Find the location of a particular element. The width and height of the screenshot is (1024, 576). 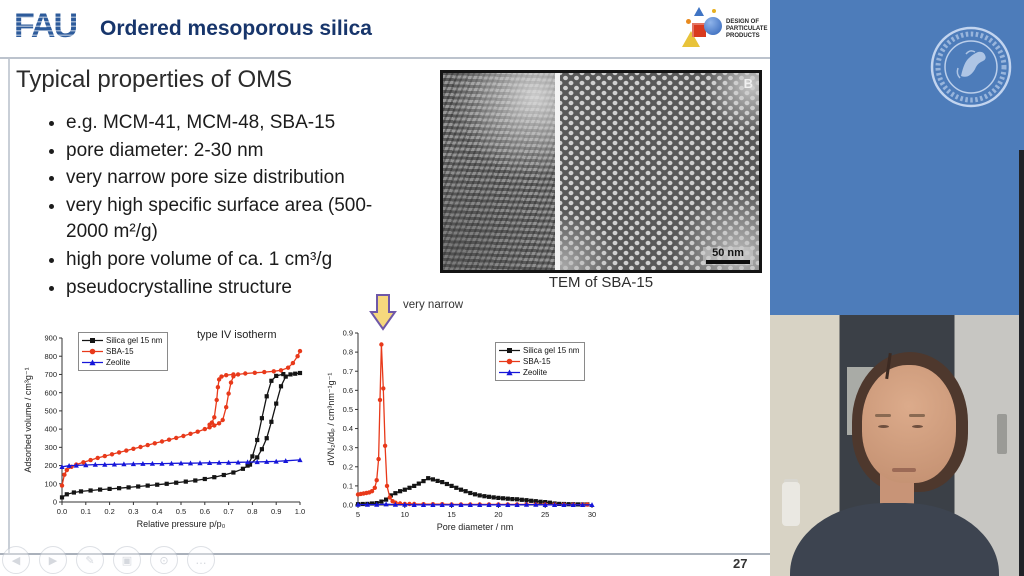

svg-text: Adsorbed volume / cm³g⁻¹ is located at coordinates (28, 419).